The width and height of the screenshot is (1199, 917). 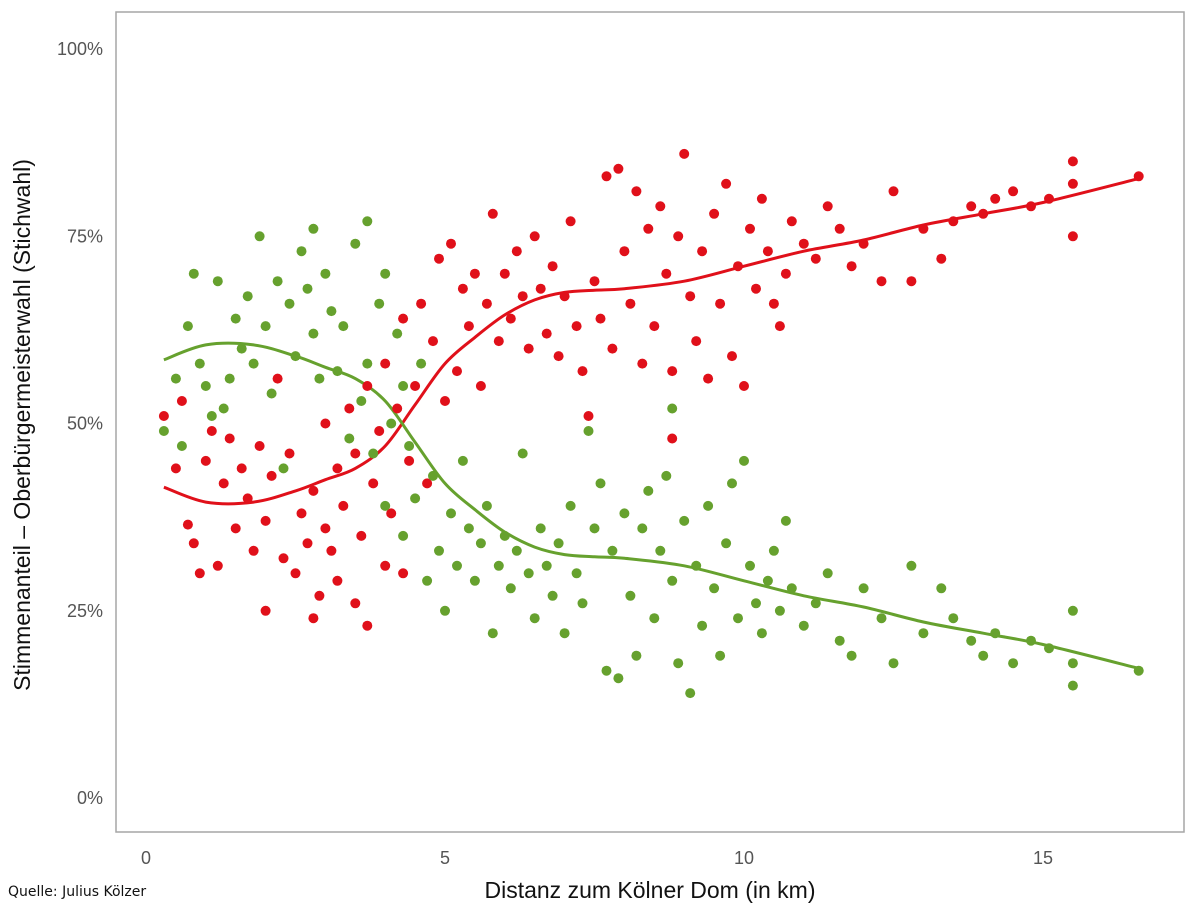 What do you see at coordinates (77, 892) in the screenshot?
I see `source-note: Quelle: Julius Kölzer` at bounding box center [77, 892].